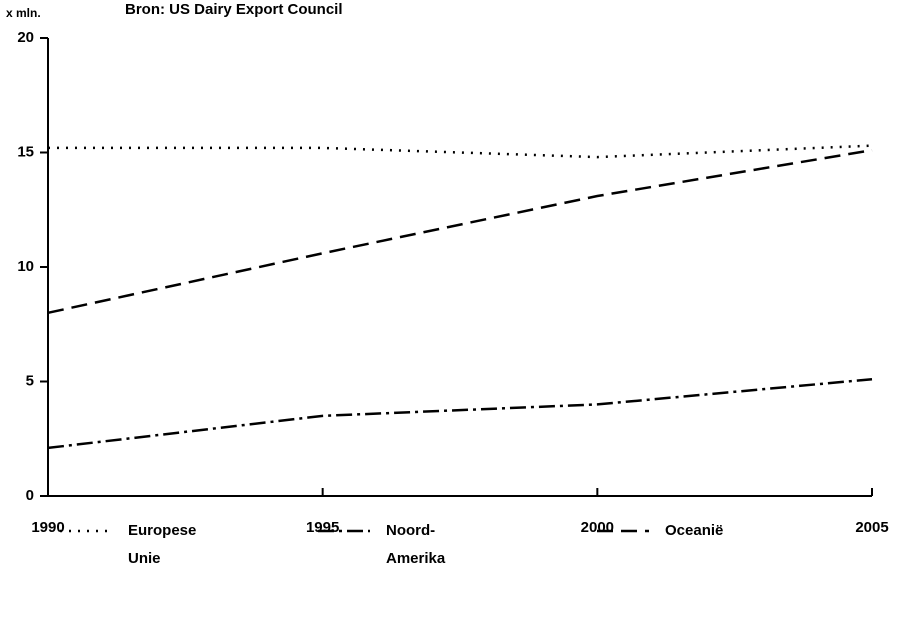 The height and width of the screenshot is (628, 905). What do you see at coordinates (694, 530) in the screenshot?
I see `legend-label: Oceanië` at bounding box center [694, 530].